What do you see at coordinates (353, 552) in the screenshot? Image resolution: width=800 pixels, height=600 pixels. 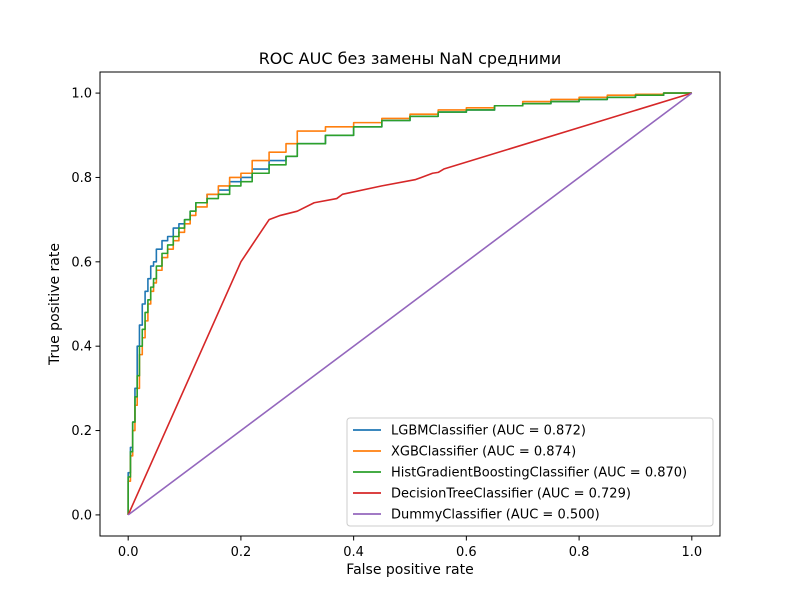 I see `x-tick-label: 0.4` at bounding box center [353, 552].